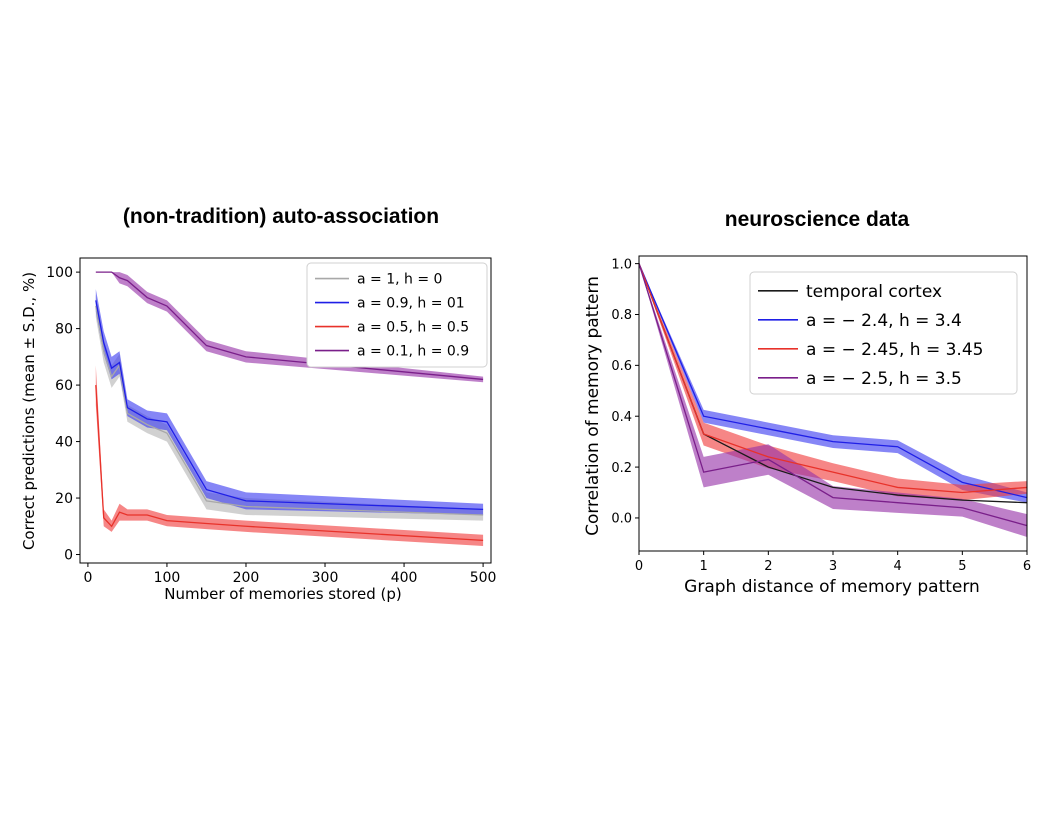 This screenshot has width=1056, height=816. What do you see at coordinates (399, 280) in the screenshot?
I see `legend-label: a = 1, h = 0` at bounding box center [399, 280].